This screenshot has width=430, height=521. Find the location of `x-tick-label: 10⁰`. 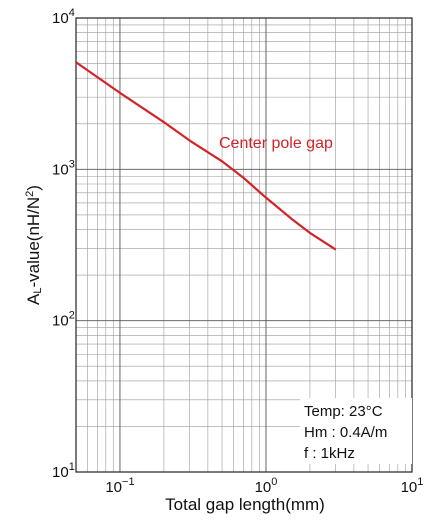

x-tick-label: 10⁰ is located at coordinates (266, 486).